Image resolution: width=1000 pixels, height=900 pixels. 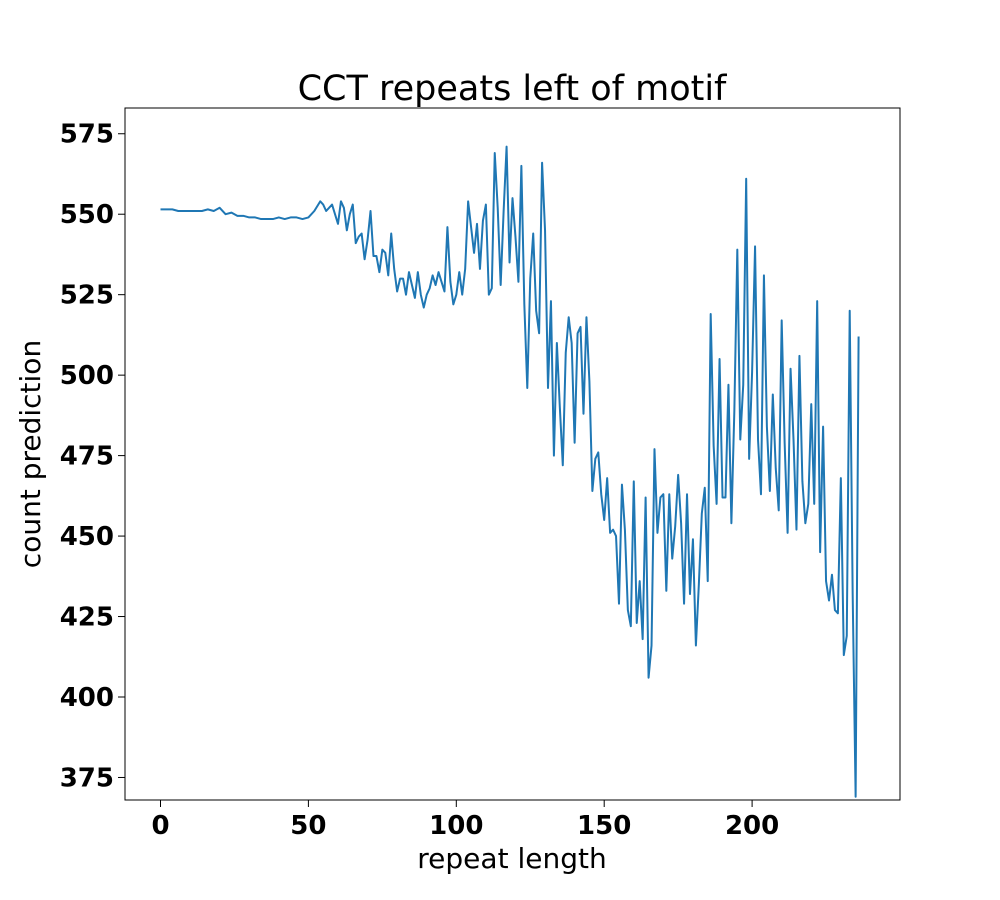 I want to click on y-tick-label: 575, so click(x=87, y=135).